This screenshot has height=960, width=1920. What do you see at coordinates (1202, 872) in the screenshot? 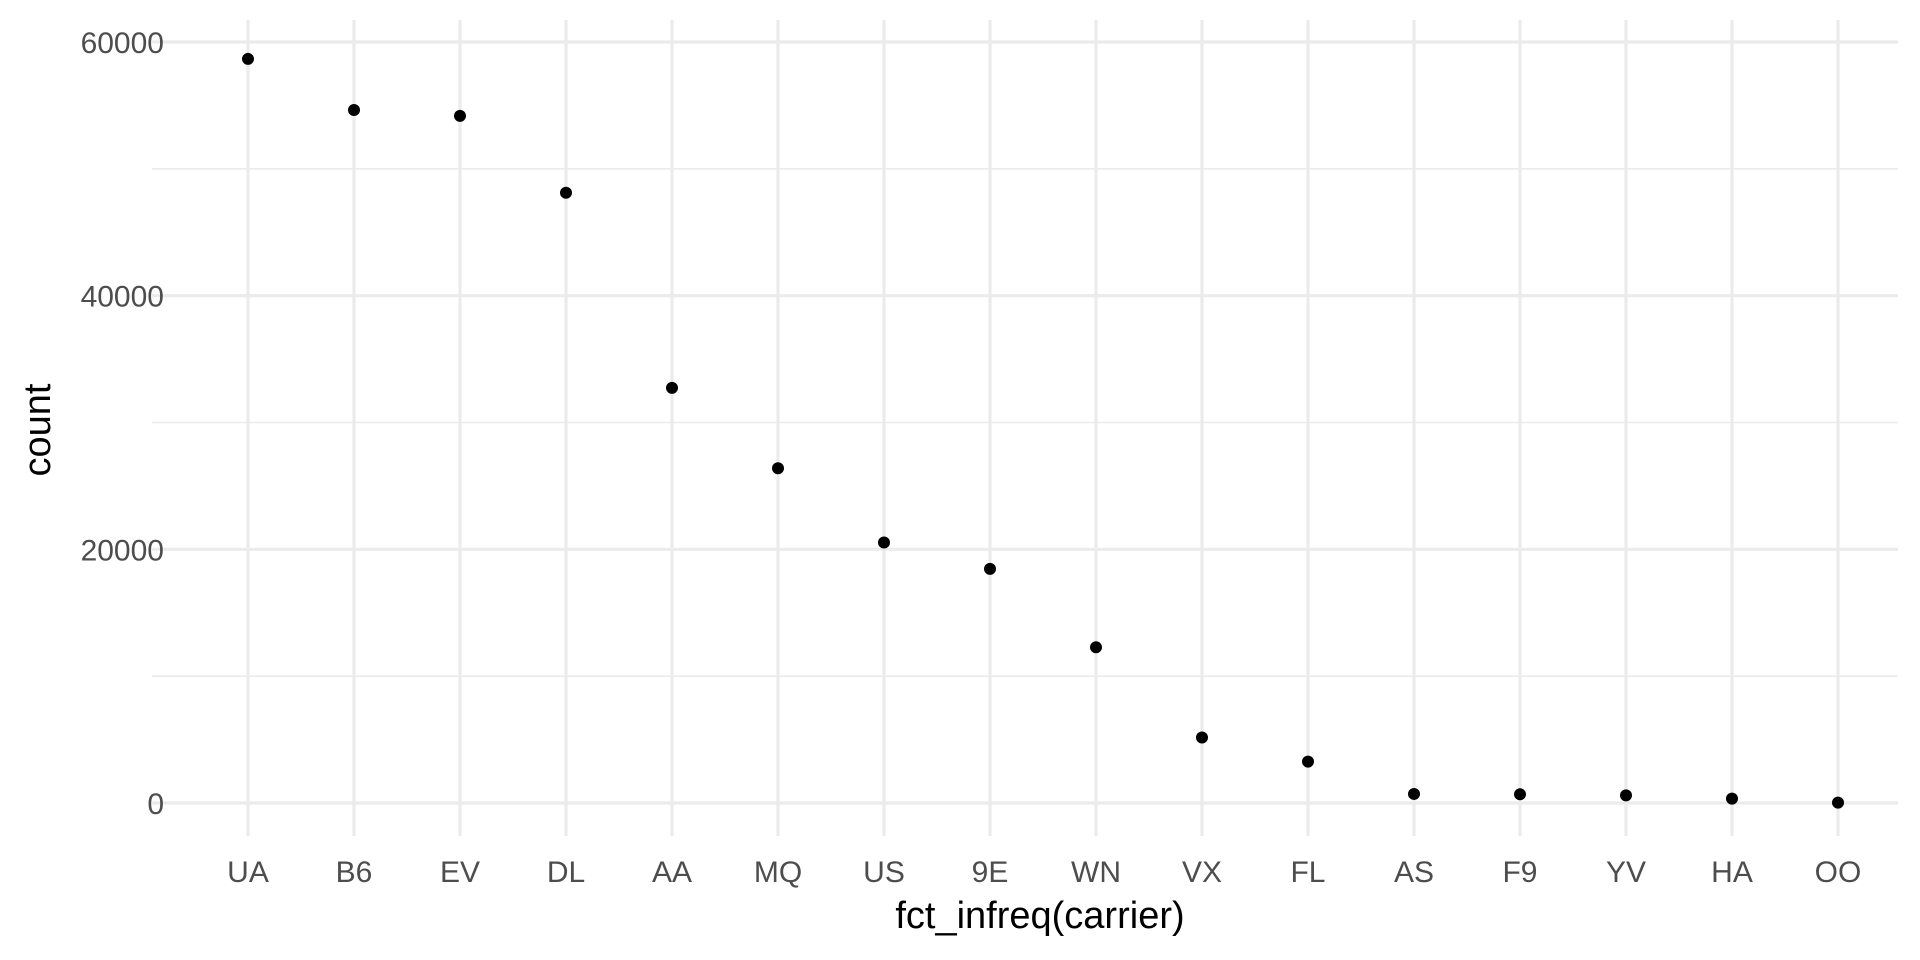
I see `x-tick-label: VX` at bounding box center [1202, 872].